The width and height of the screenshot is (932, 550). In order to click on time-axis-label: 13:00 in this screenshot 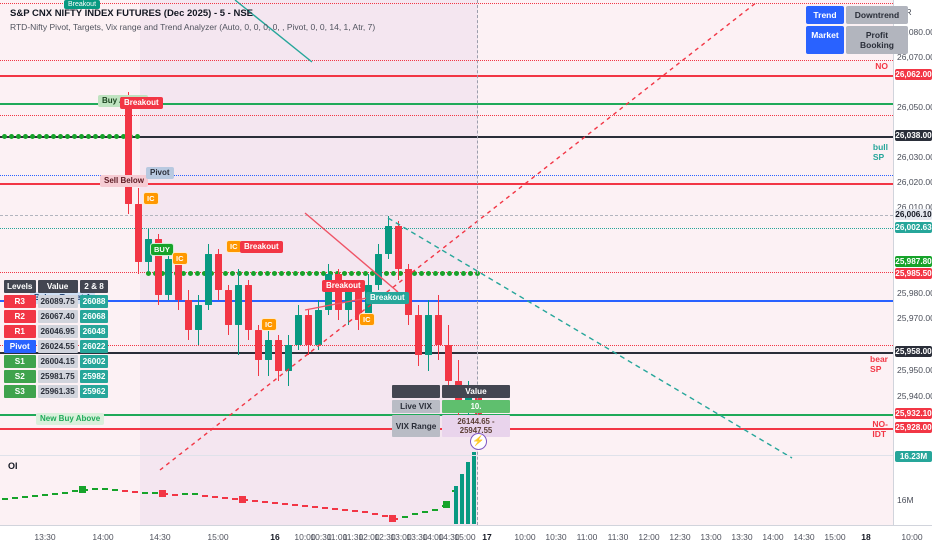, I will do `click(401, 537)`.